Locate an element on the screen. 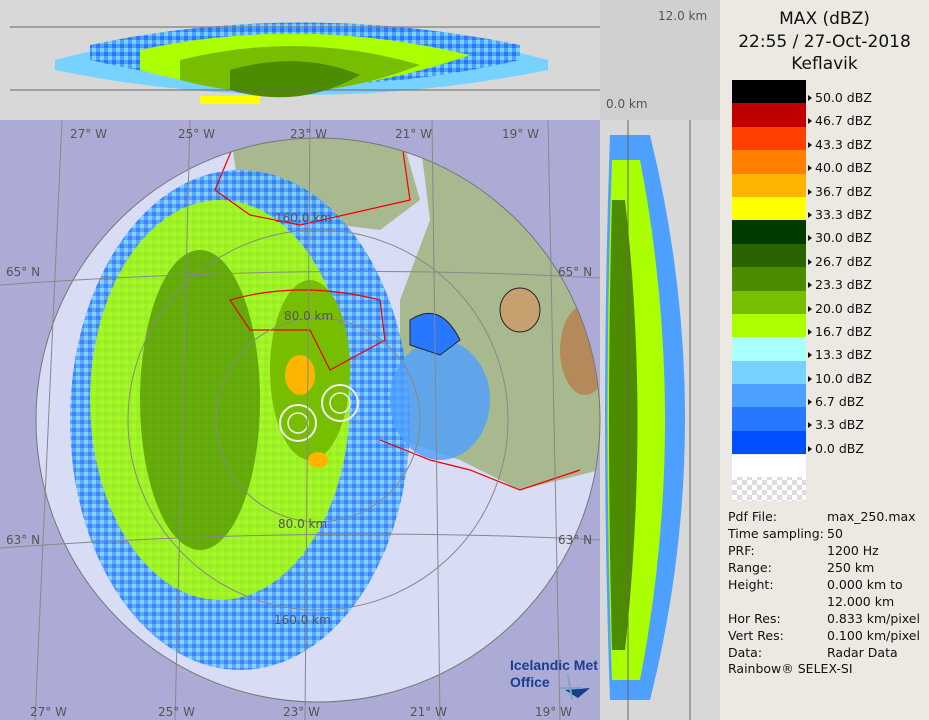  legend-label: 40.0 dBZ is located at coordinates (840, 167).